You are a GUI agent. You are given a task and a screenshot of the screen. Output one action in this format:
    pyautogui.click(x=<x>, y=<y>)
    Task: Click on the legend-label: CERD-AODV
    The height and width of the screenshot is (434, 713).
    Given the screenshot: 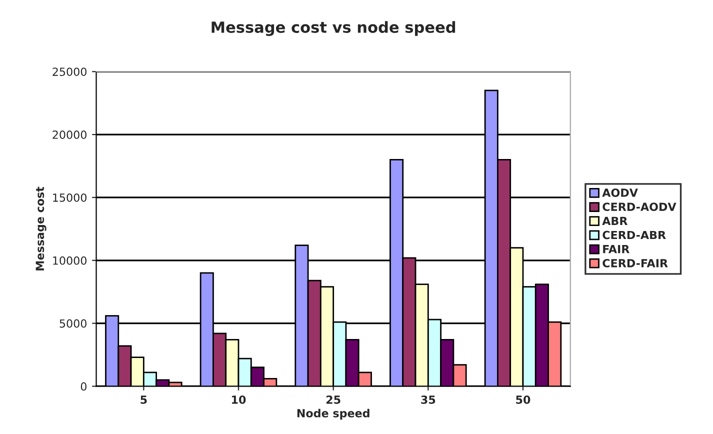 What is the action you would take?
    pyautogui.click(x=639, y=207)
    